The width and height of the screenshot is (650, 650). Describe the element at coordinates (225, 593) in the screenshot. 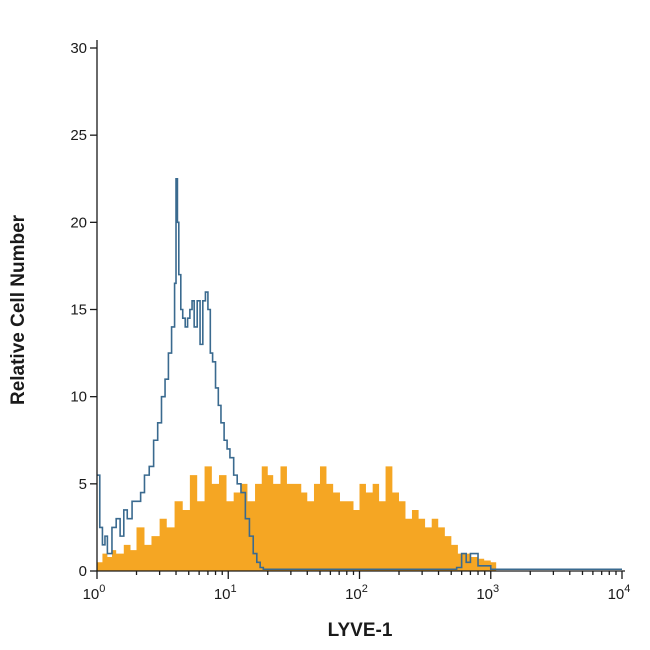

I see `x-tick-label: 10¹` at that location.